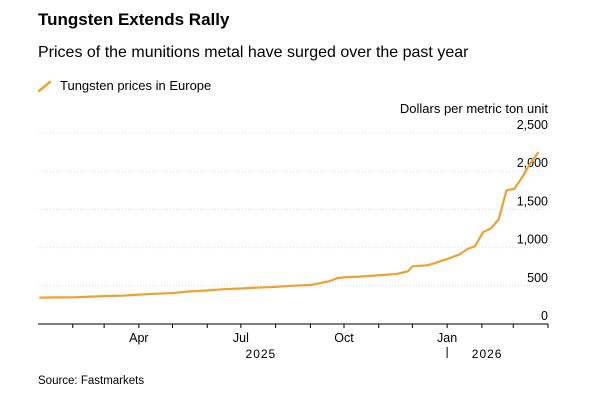 This screenshot has height=400, width=600. Describe the element at coordinates (537, 278) in the screenshot. I see `y-tick-label: 500` at that location.